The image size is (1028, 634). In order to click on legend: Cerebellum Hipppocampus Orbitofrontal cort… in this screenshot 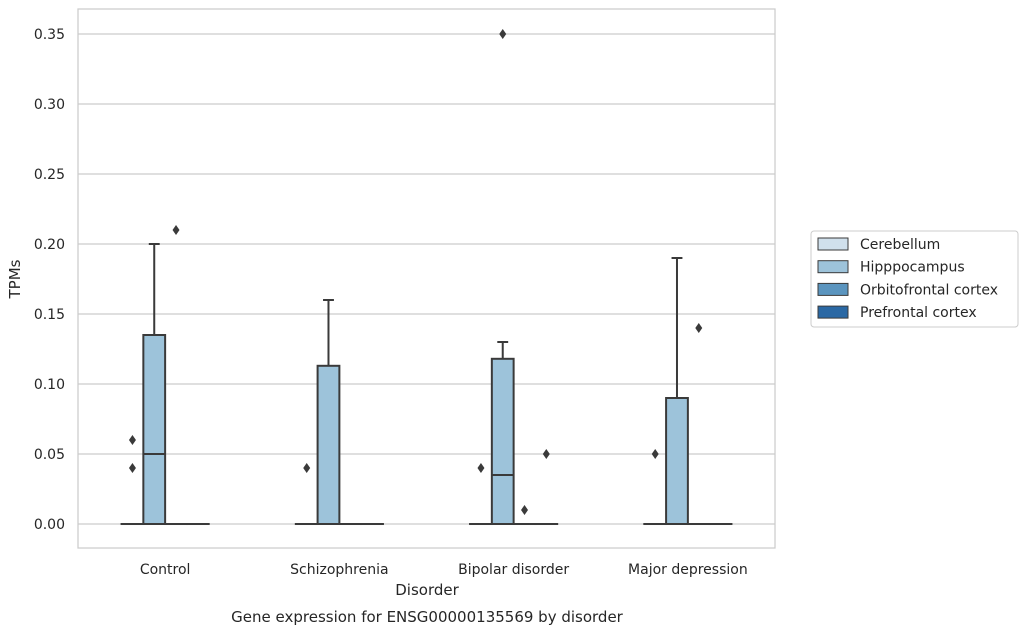, I will do `click(914, 279)`.